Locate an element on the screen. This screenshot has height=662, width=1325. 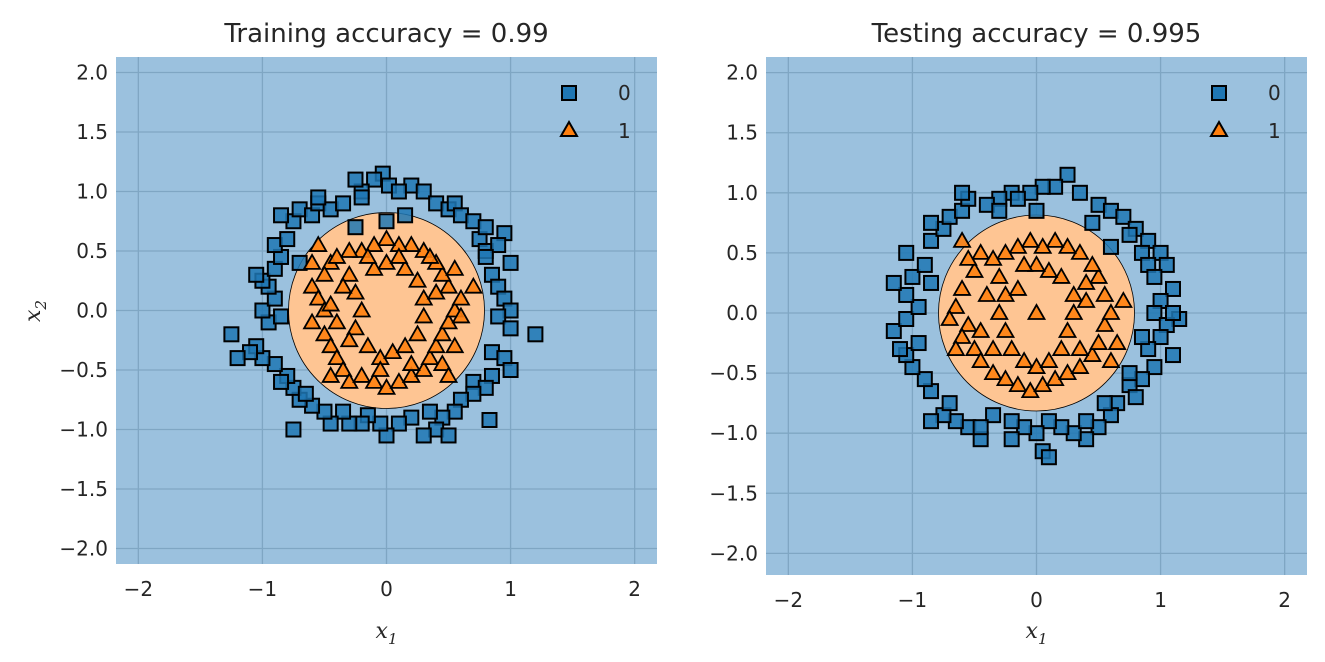
y-tick-label: 0.5 is located at coordinates (92, 251).